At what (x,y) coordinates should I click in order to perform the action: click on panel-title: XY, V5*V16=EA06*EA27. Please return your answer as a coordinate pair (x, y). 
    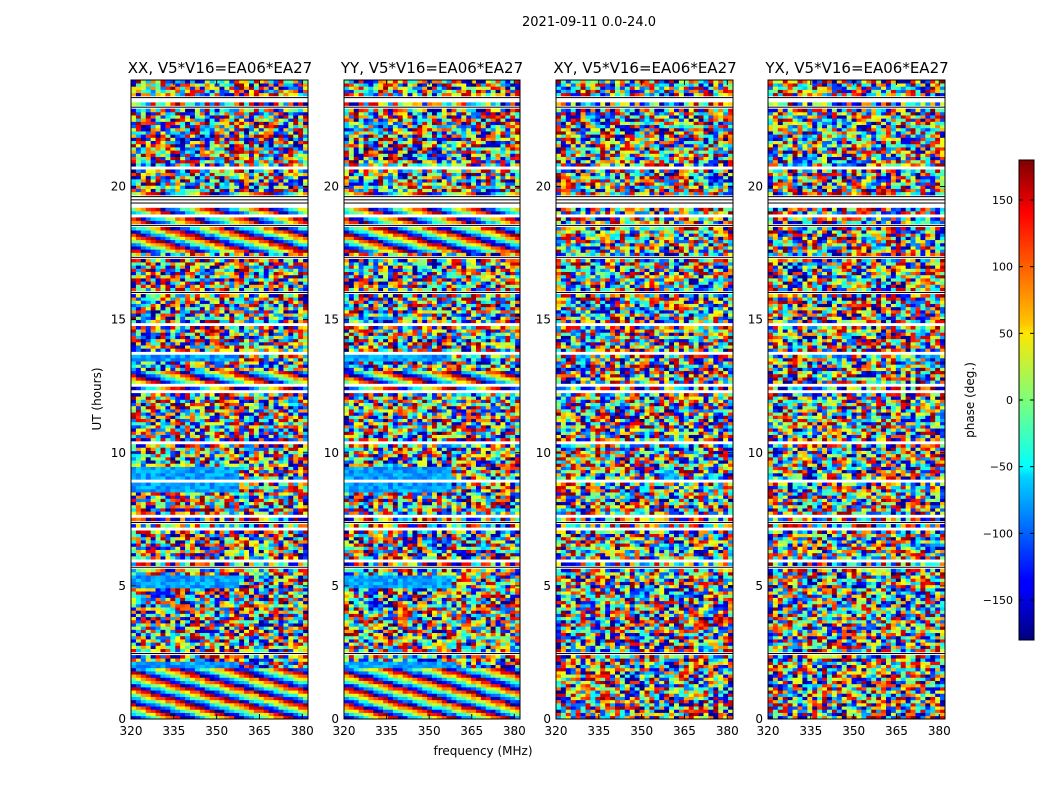
    Looking at the image, I should click on (644, 68).